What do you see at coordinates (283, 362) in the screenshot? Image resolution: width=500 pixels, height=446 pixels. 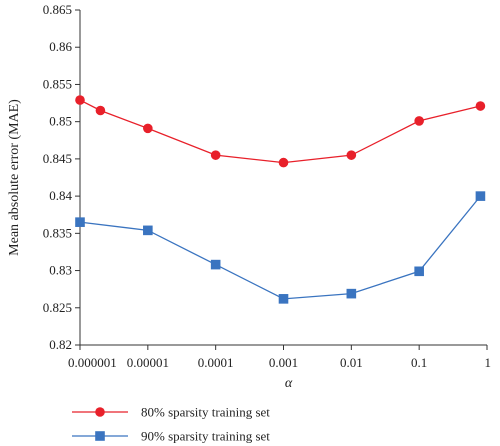 I see `x-tick-label: 0.001` at bounding box center [283, 362].